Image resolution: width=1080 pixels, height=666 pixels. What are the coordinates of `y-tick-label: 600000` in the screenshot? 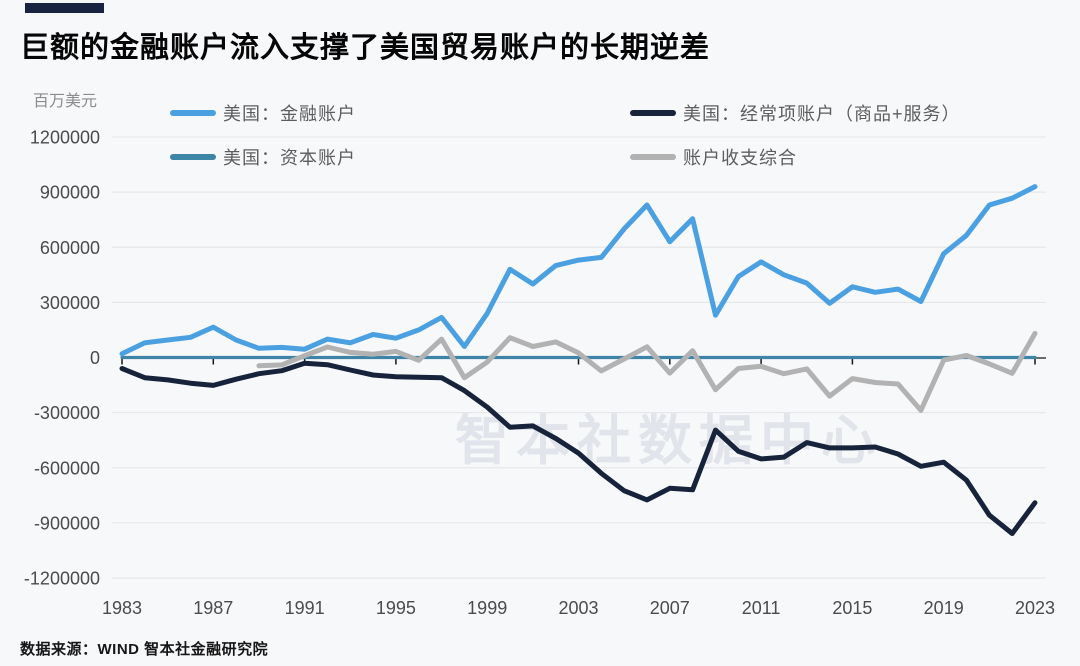 It's located at (70, 248).